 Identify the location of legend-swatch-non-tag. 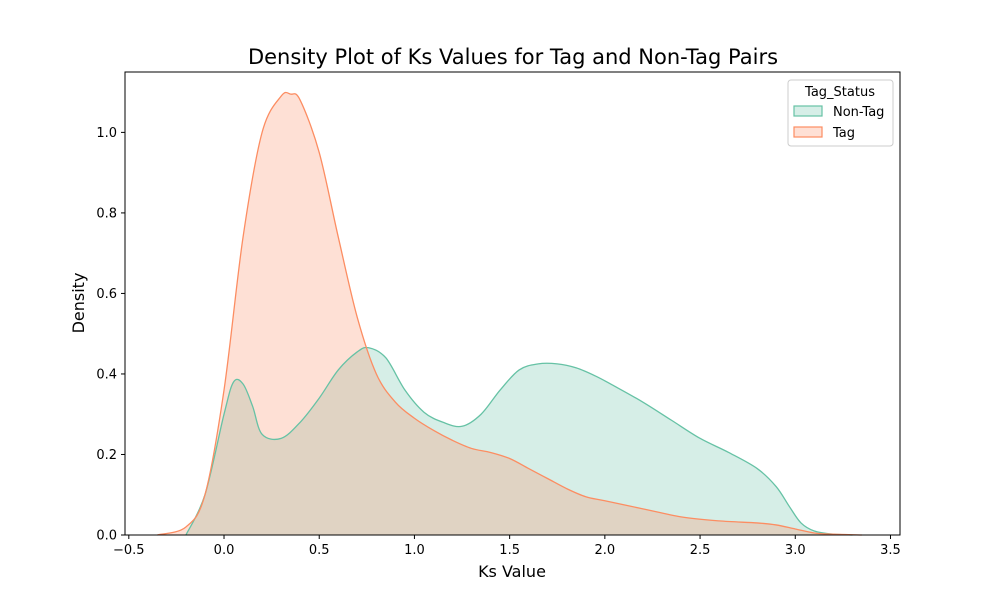
(808, 111).